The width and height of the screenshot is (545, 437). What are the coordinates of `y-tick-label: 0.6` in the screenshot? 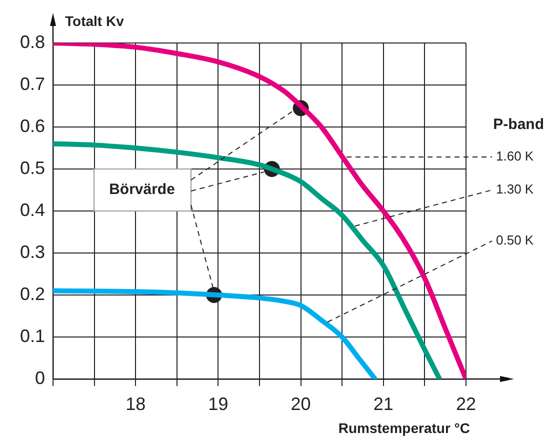 It's located at (32, 126).